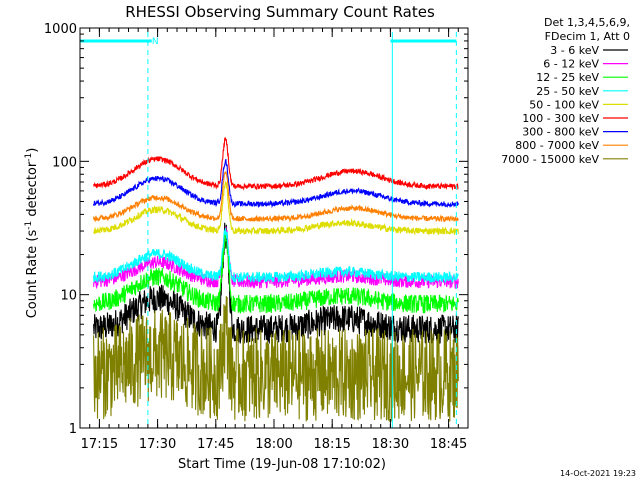  I want to click on x-tick-label-2: 17:45, so click(215, 444).